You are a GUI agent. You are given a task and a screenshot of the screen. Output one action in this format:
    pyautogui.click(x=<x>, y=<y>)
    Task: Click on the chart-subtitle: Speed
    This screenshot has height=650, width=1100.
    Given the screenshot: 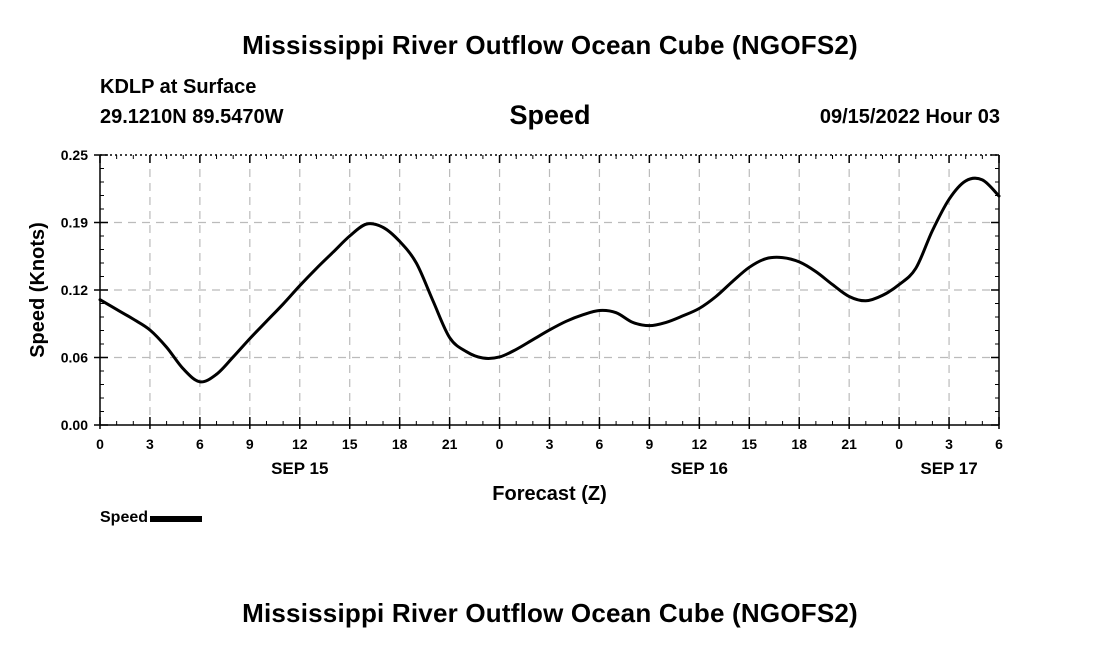 What is the action you would take?
    pyautogui.click(x=550, y=115)
    